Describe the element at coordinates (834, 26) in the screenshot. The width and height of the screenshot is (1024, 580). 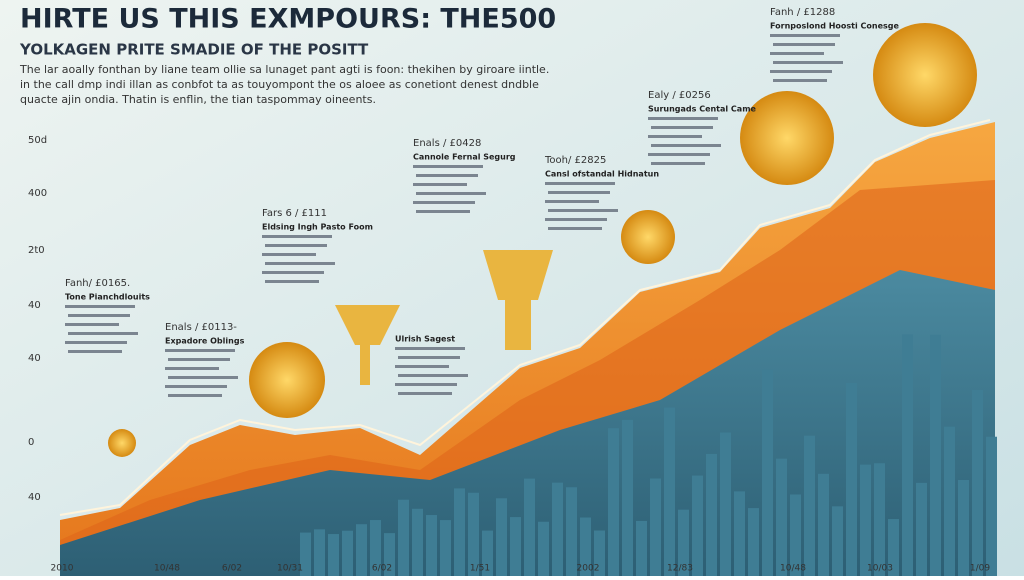
I see `annotation-heading: Fornposlond Hoosti Conesge` at that location.